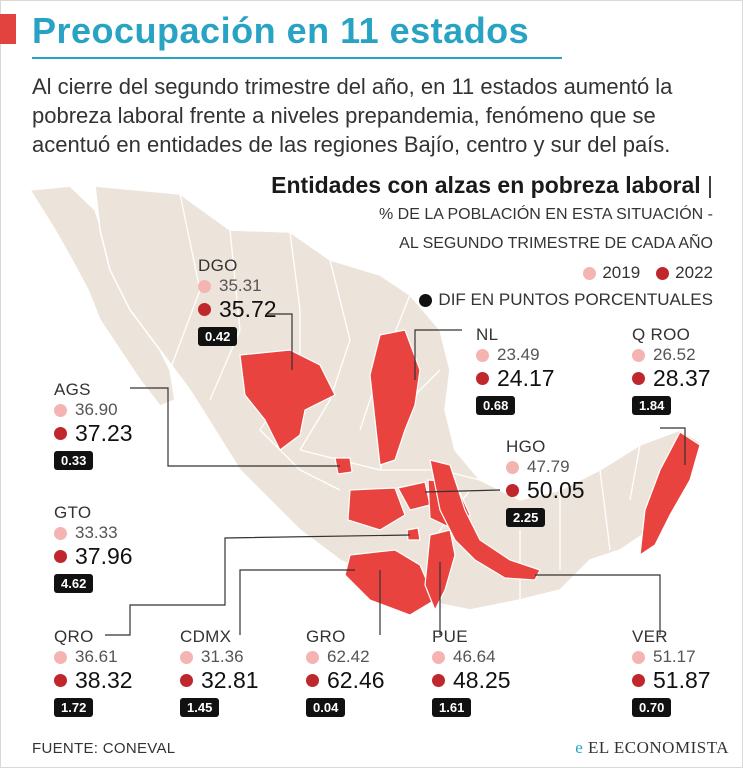 Image resolution: width=743 pixels, height=768 pixels. What do you see at coordinates (376, 509) in the screenshot?
I see `state-shape-gto` at bounding box center [376, 509].